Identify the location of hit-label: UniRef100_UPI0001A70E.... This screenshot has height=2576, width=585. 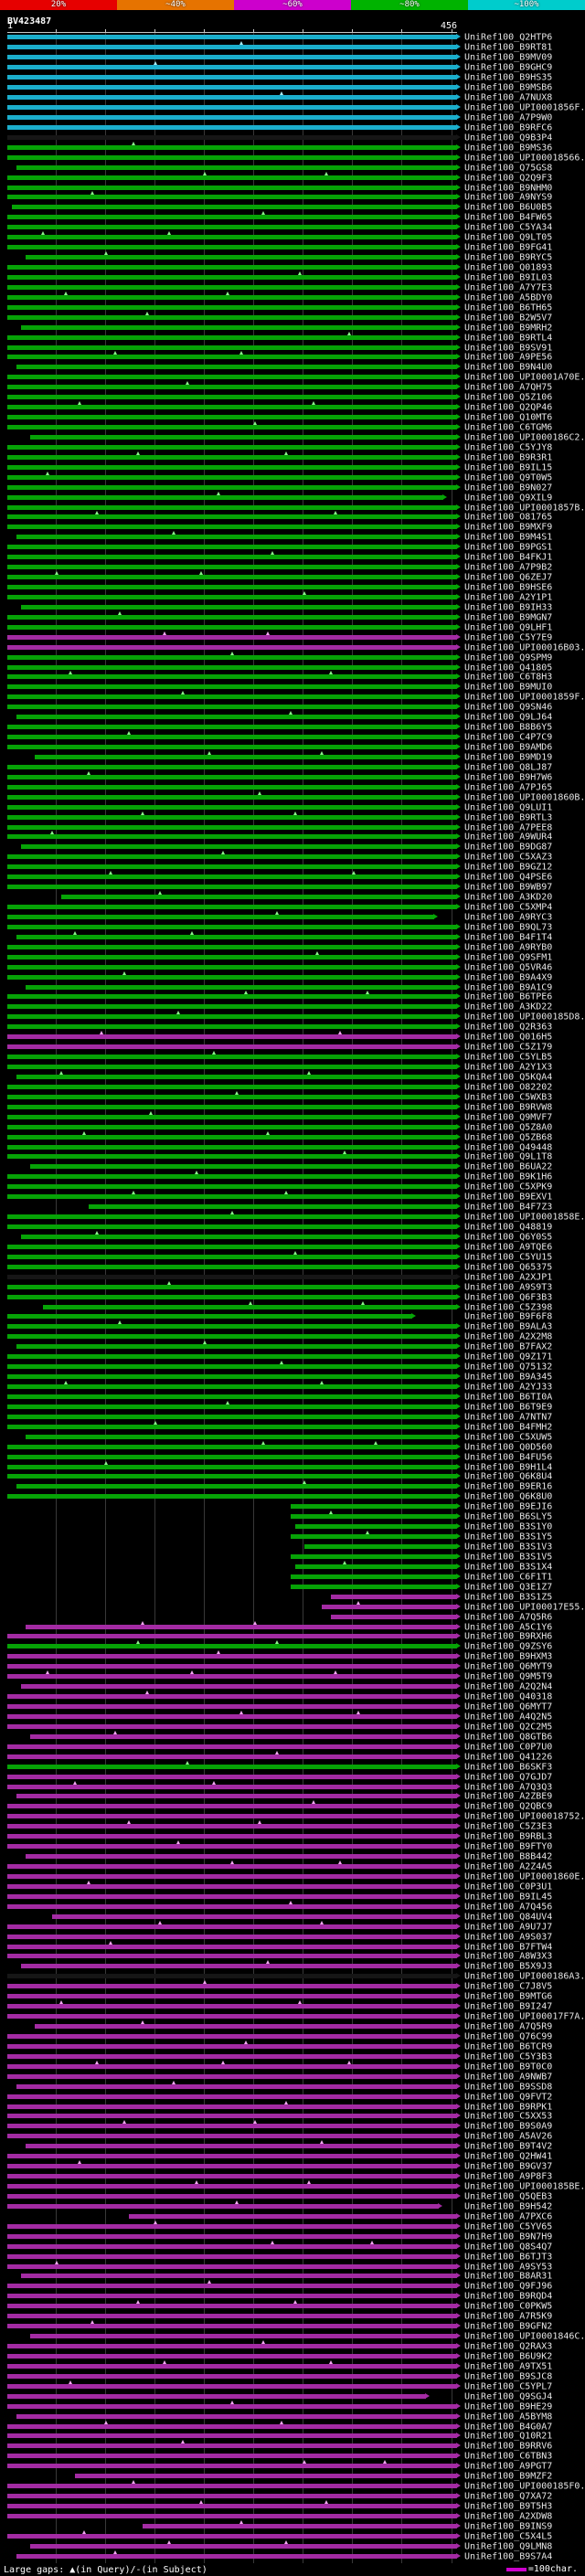
(524, 377).